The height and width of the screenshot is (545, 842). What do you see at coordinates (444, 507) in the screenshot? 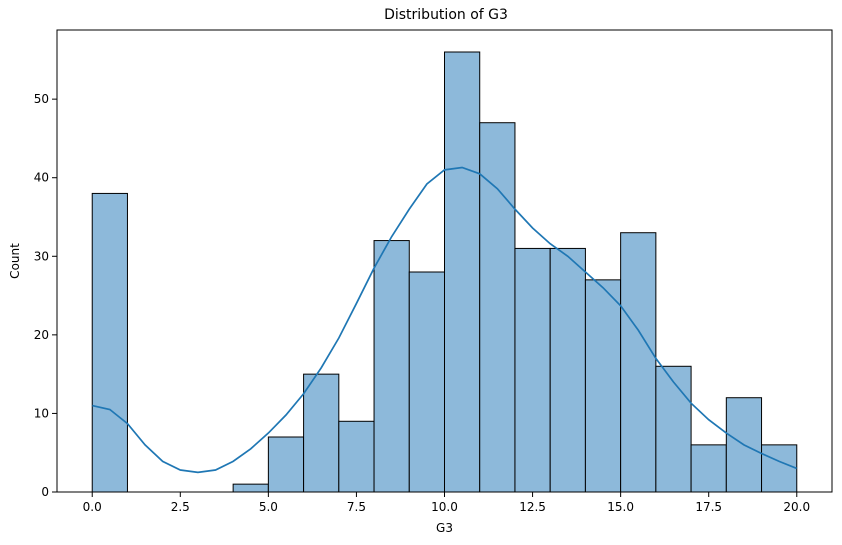
I see `x-tick-label: 10.0` at bounding box center [444, 507].